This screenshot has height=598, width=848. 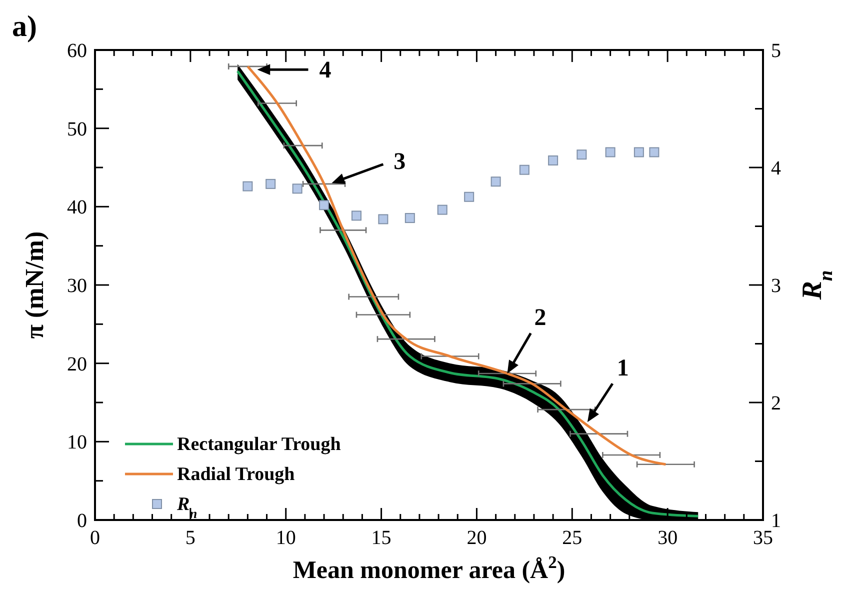 What do you see at coordinates (24, 26) in the screenshot?
I see `text: a)` at bounding box center [24, 26].